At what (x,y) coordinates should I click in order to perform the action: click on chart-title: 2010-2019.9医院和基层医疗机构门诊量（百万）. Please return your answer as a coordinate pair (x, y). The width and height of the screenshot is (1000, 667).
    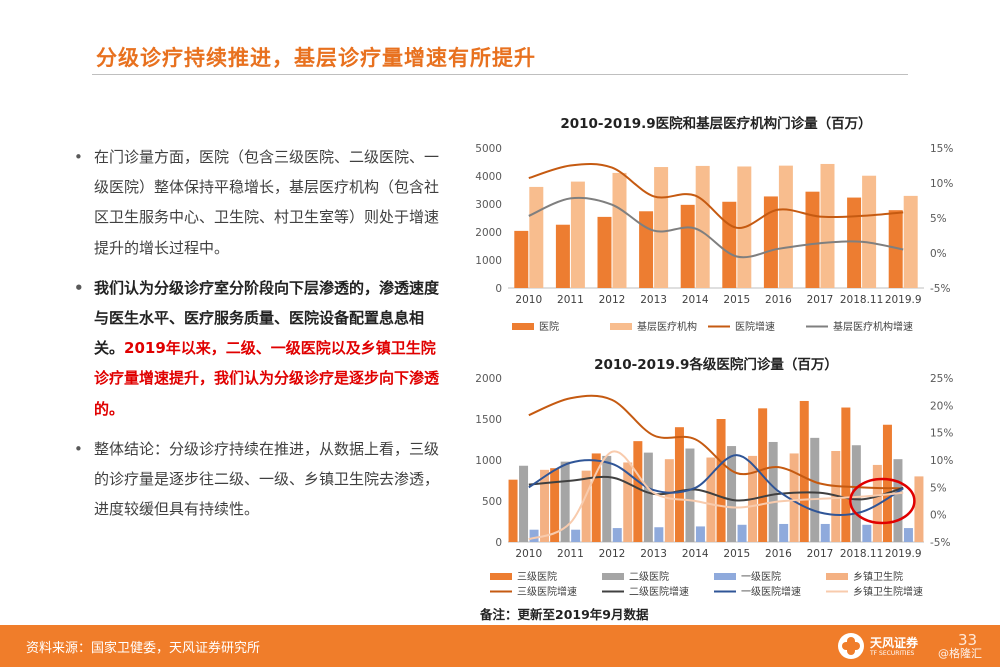
    Looking at the image, I should click on (715, 123).